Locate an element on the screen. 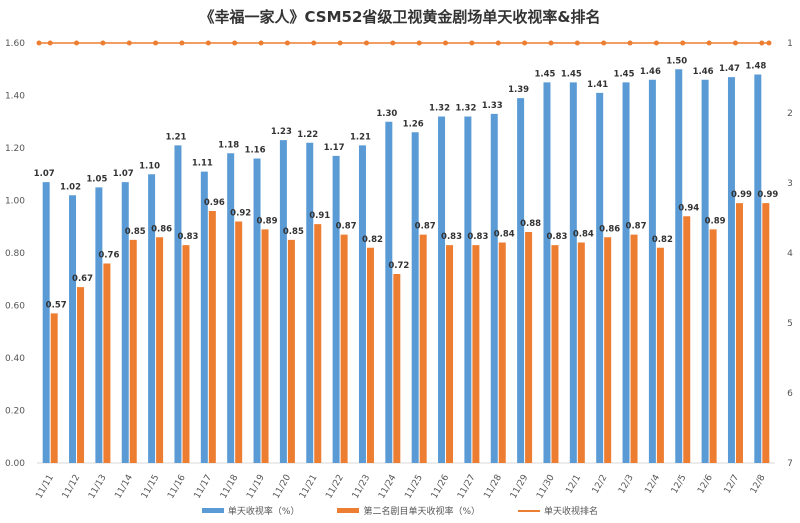 This screenshot has width=800, height=523. x-tick-label: 12/1 is located at coordinates (573, 484).